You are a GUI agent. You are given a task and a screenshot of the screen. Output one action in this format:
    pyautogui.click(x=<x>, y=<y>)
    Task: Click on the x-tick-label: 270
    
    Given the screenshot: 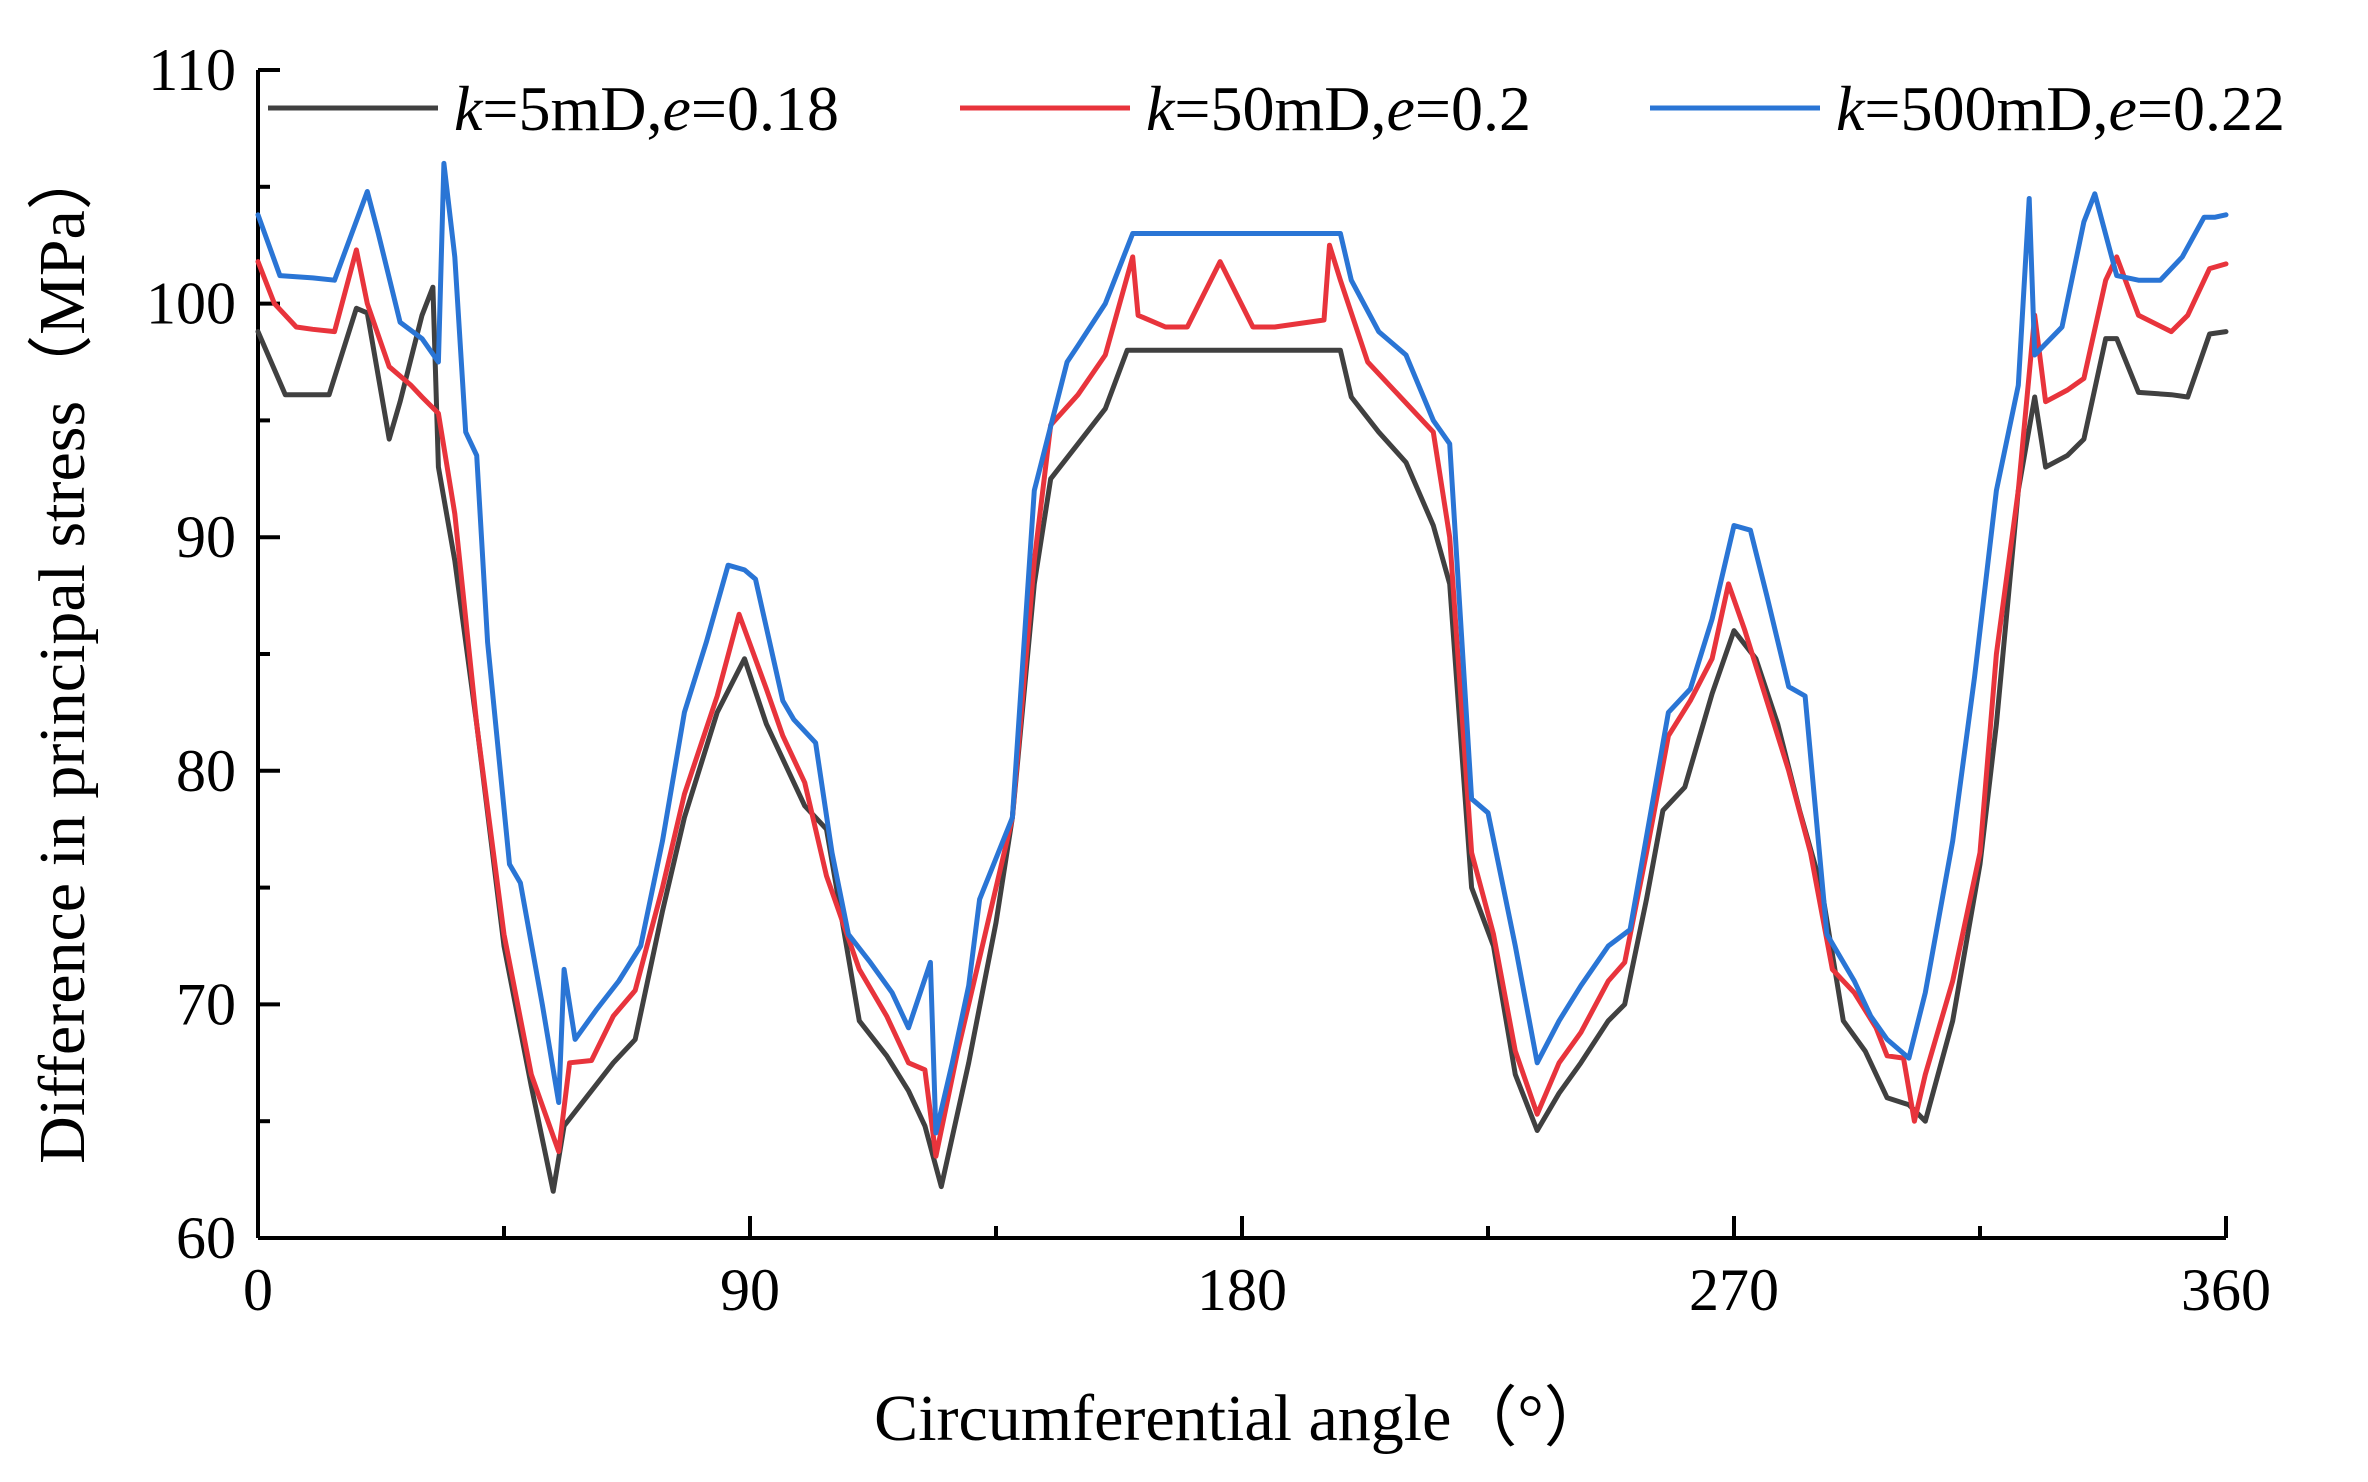 What is the action you would take?
    pyautogui.click(x=1734, y=1290)
    